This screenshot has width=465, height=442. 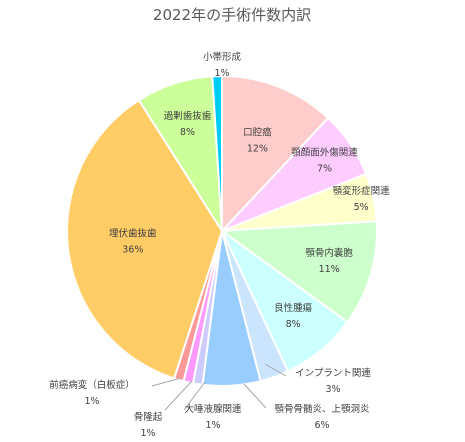 What do you see at coordinates (333, 373) in the screenshot?
I see `slice-category-label: インプラント関連` at bounding box center [333, 373].